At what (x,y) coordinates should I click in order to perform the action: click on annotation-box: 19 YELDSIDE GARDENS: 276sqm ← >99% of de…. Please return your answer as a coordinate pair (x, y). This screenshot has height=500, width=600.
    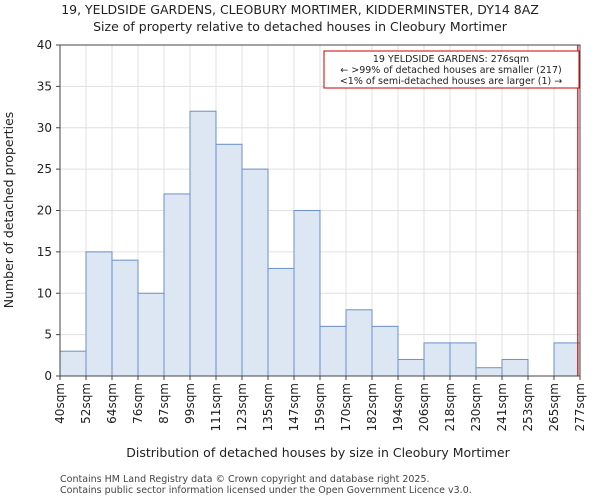
    Looking at the image, I should click on (451, 69).